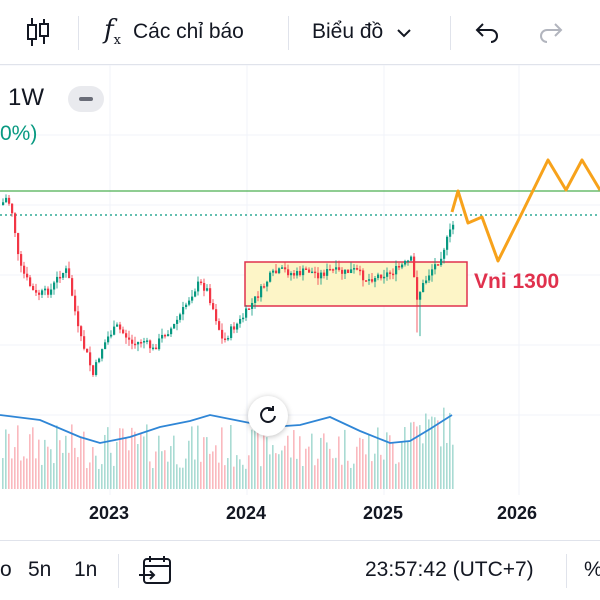 The height and width of the screenshot is (600, 600). Describe the element at coordinates (517, 281) in the screenshot. I see `annotation-label: Vni 1300` at that location.